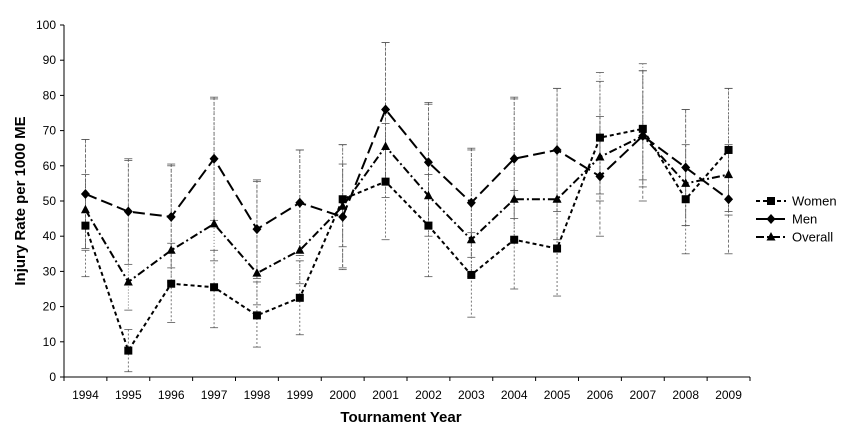 The height and width of the screenshot is (427, 858). Describe the element at coordinates (385, 395) in the screenshot. I see `x-tick-label: 2001` at that location.